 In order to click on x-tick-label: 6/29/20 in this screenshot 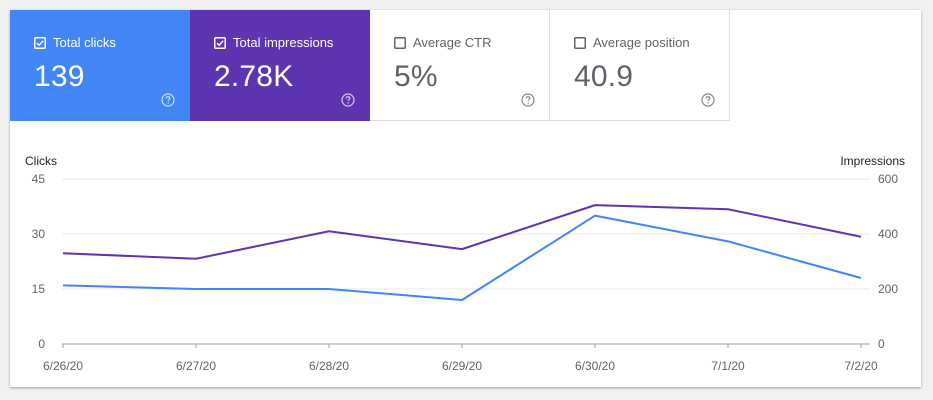, I will do `click(462, 366)`.